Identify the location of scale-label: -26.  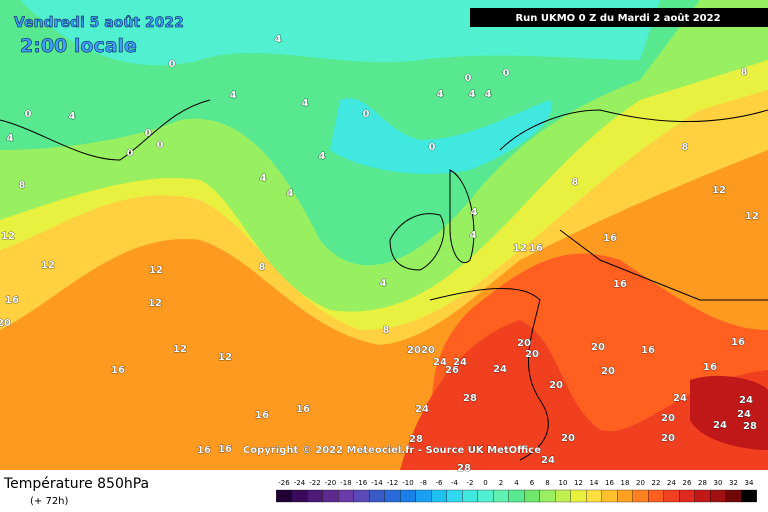
(284, 483).